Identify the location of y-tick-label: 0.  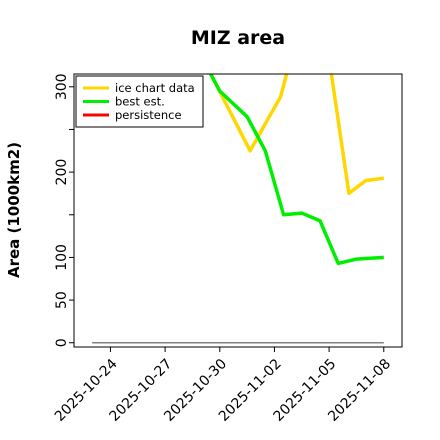
(62, 342).